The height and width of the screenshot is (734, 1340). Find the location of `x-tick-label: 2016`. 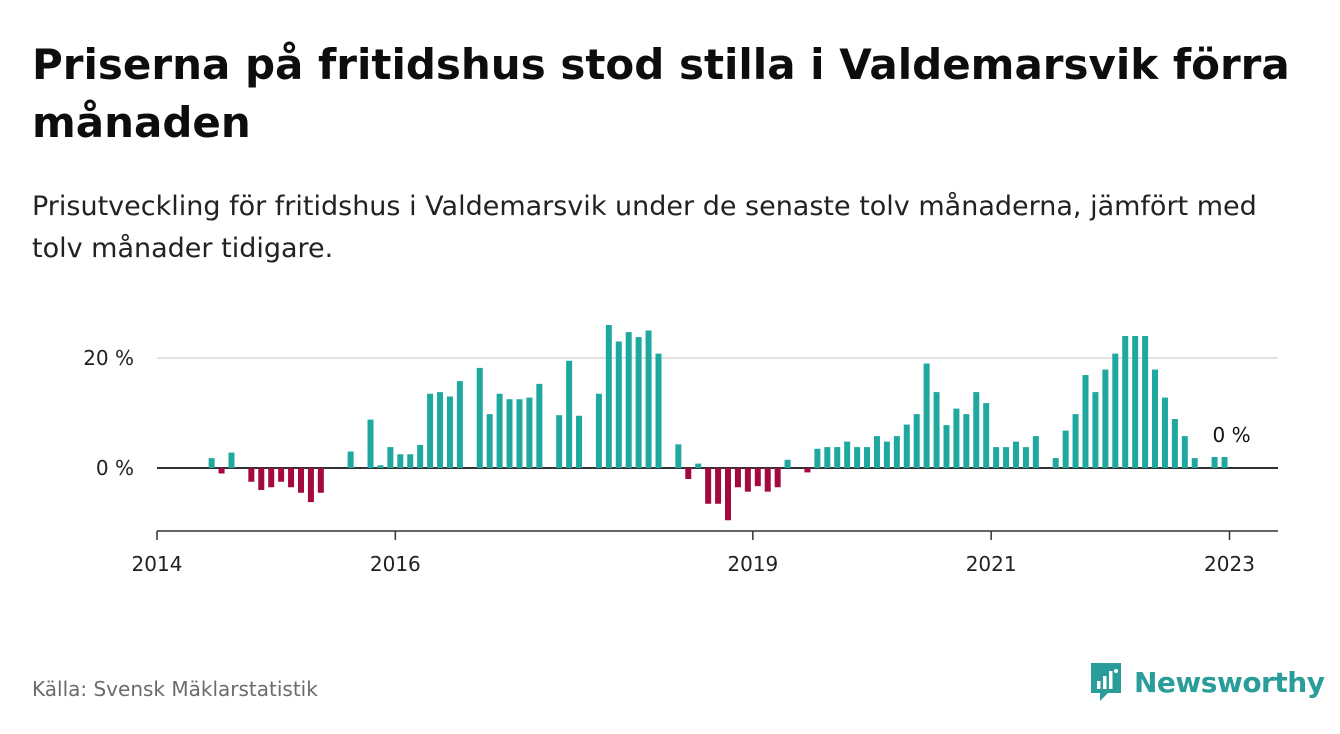

x-tick-label: 2016 is located at coordinates (395, 564).